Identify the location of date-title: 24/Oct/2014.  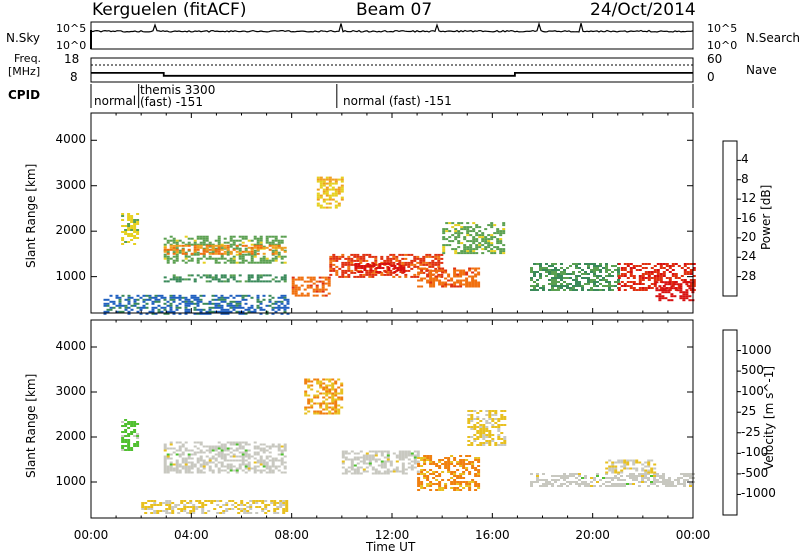
(643, 10).